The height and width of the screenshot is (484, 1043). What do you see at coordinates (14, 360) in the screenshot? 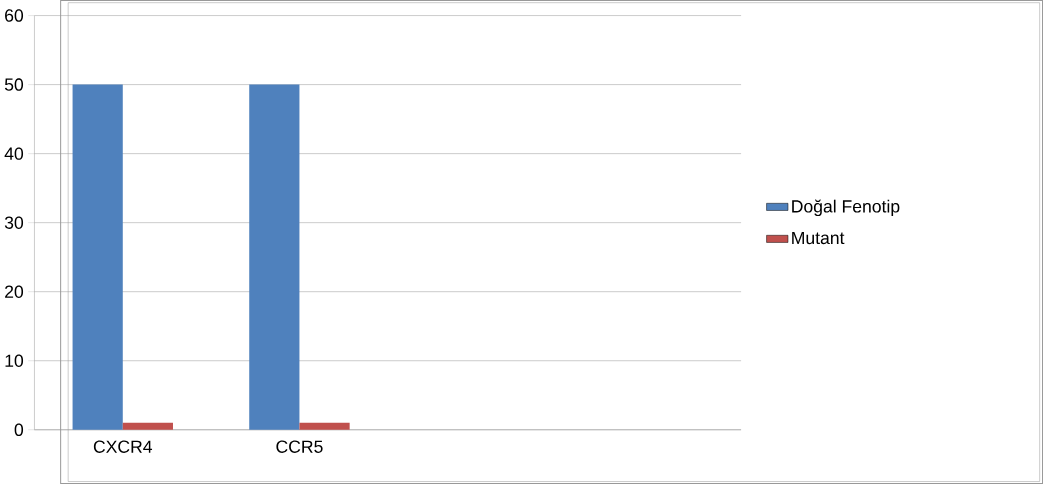
I see `y-tick-label: 10` at bounding box center [14, 360].